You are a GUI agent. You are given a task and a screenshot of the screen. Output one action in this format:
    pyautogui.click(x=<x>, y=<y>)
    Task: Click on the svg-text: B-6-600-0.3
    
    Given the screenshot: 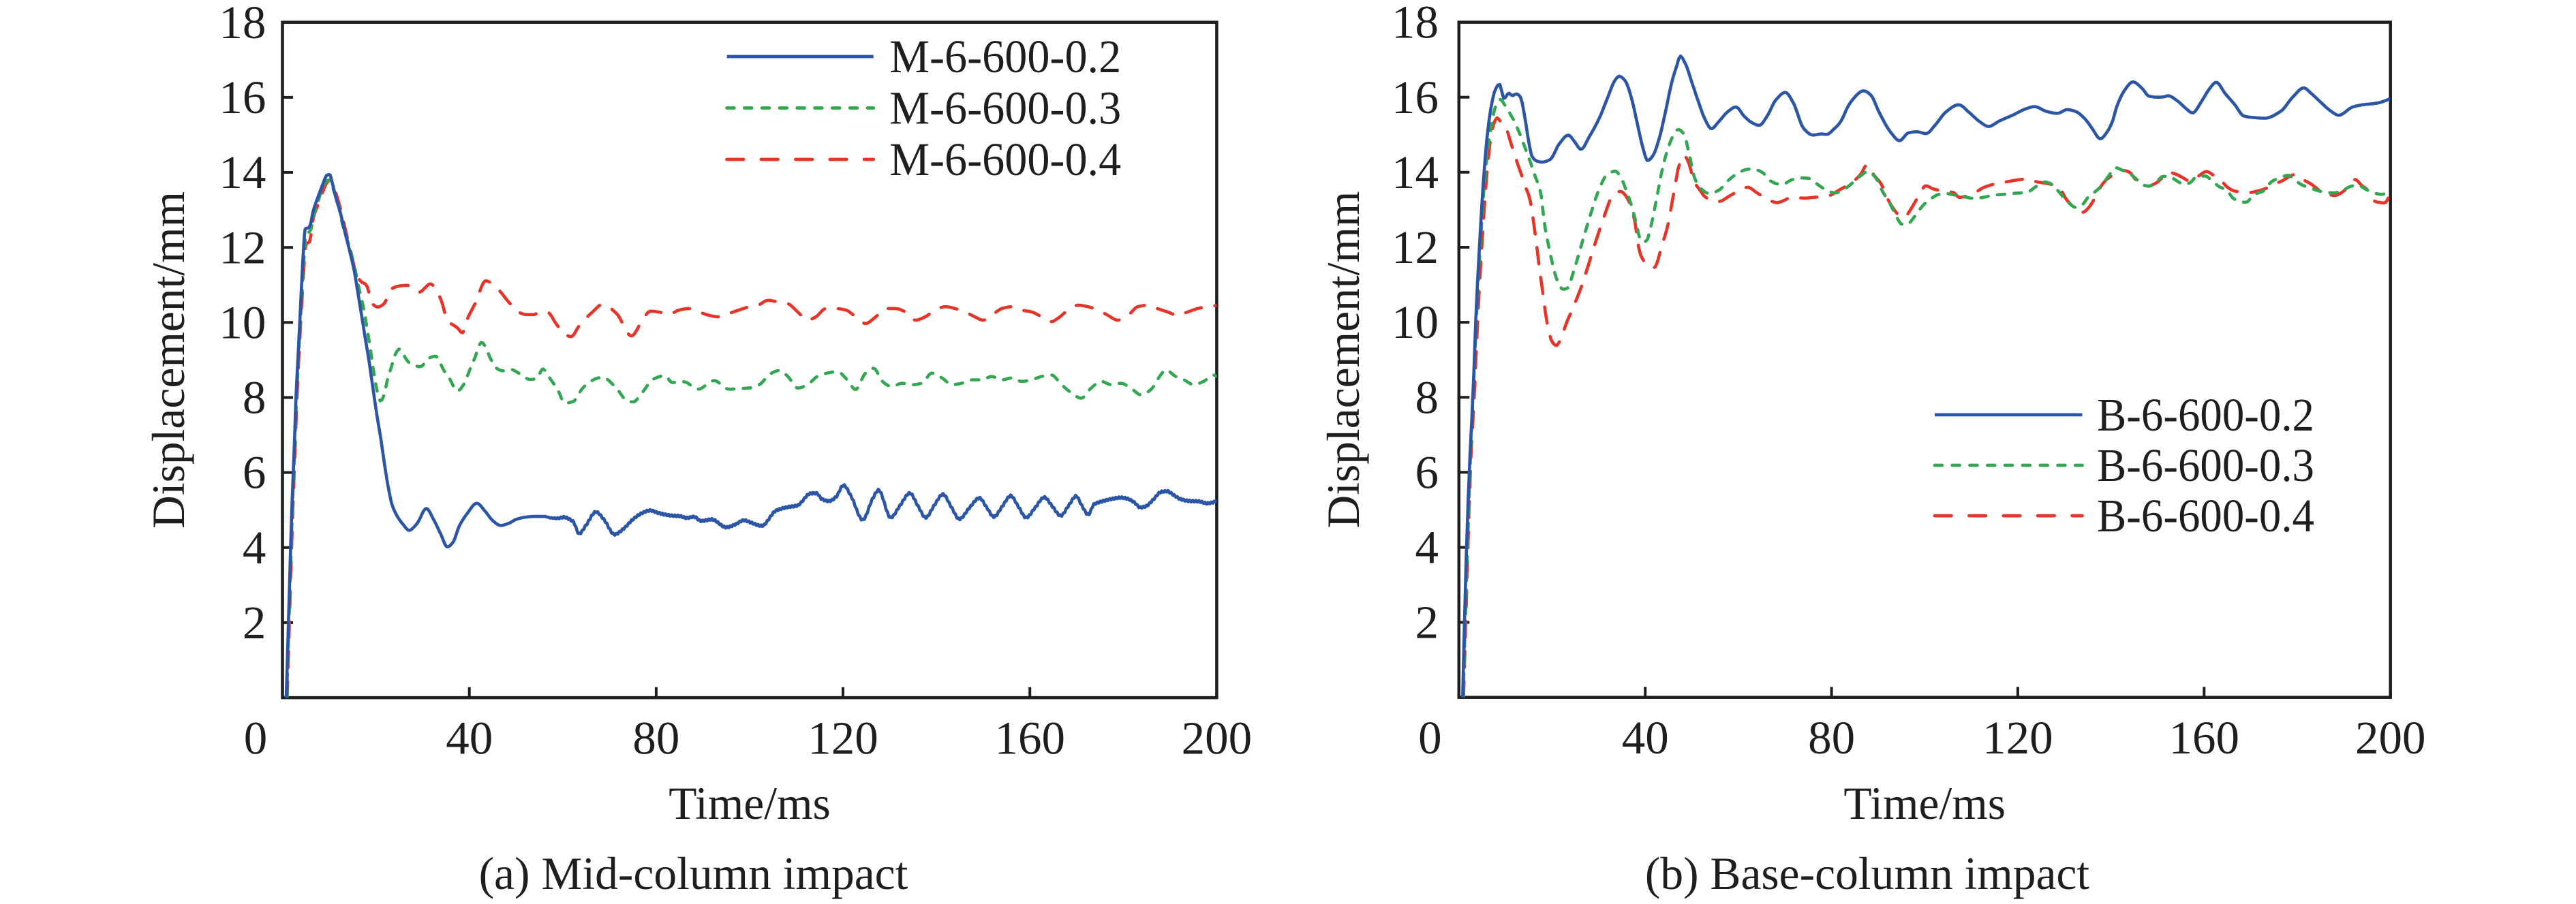 What is the action you would take?
    pyautogui.click(x=2205, y=465)
    